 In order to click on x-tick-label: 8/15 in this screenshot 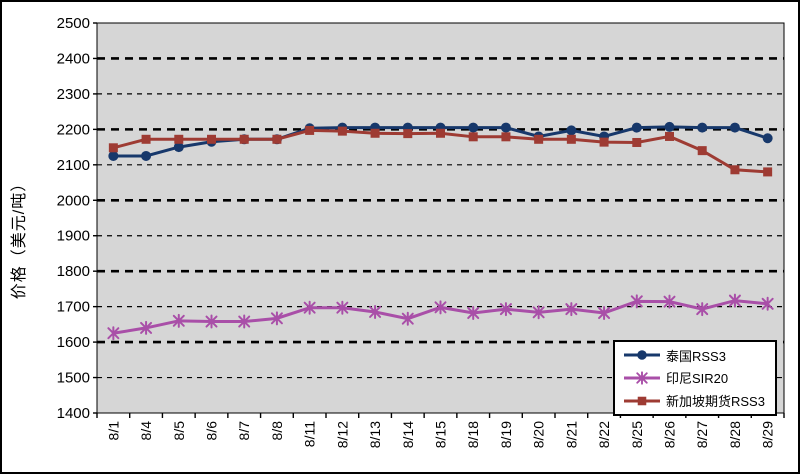, I will do `click(441, 434)`.